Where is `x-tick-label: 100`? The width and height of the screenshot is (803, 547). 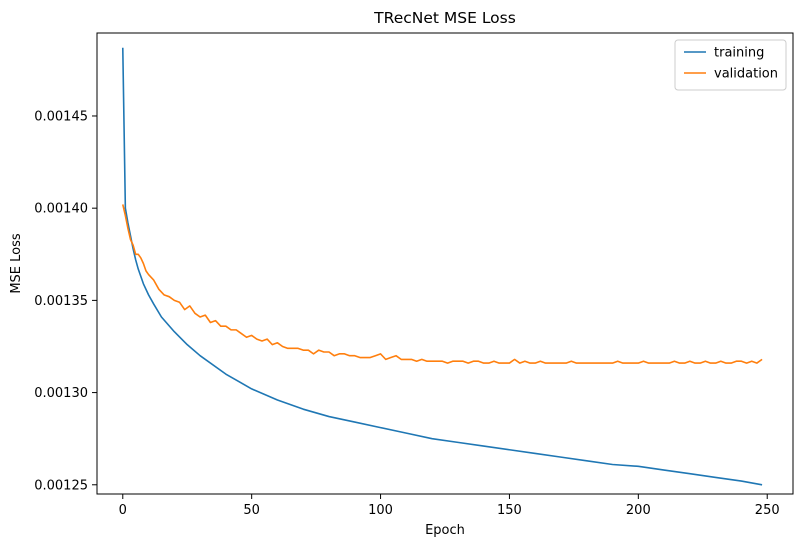
x-tick-label: 100 is located at coordinates (380, 510).